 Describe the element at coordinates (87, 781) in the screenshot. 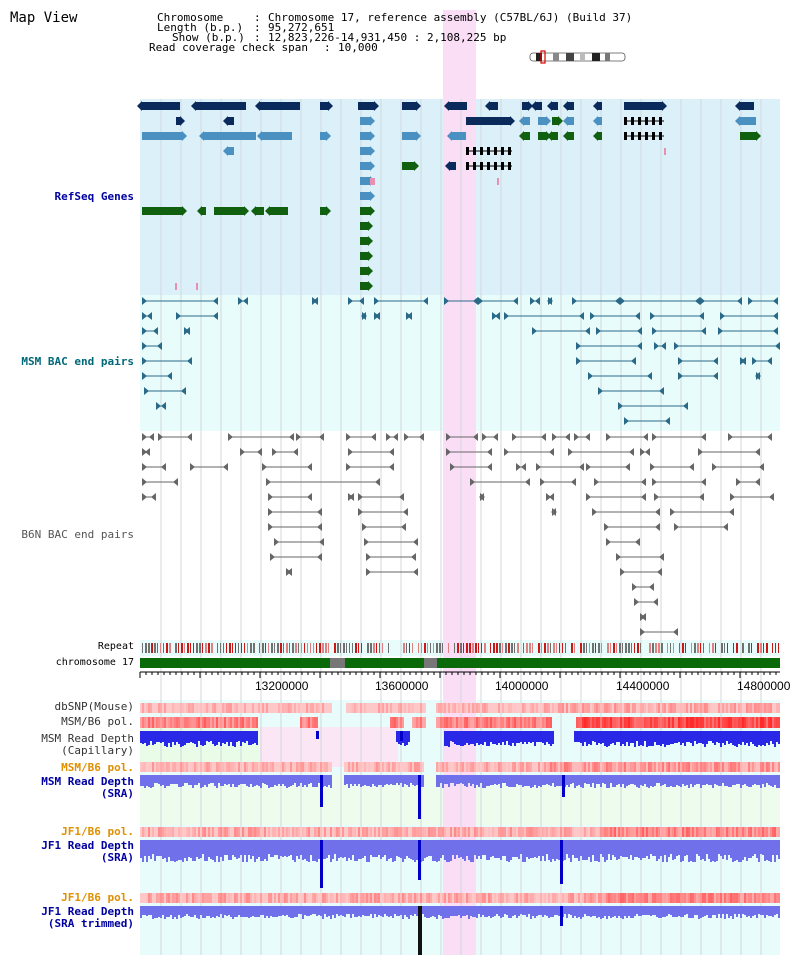

I see `track-label-msm-sra: MSM Read Depth` at that location.